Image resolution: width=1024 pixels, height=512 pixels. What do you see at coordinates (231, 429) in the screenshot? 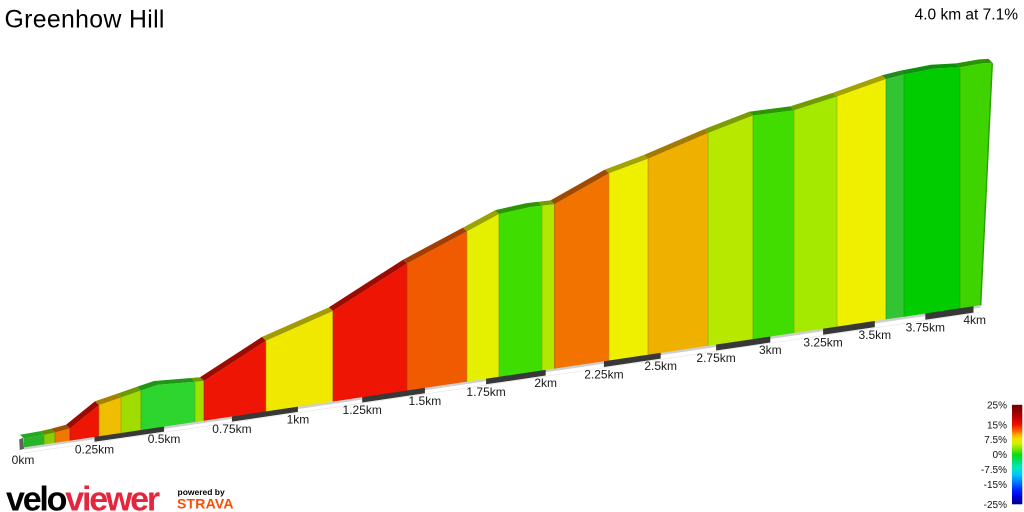
I see `svg-text: 0.75km` at bounding box center [231, 429].